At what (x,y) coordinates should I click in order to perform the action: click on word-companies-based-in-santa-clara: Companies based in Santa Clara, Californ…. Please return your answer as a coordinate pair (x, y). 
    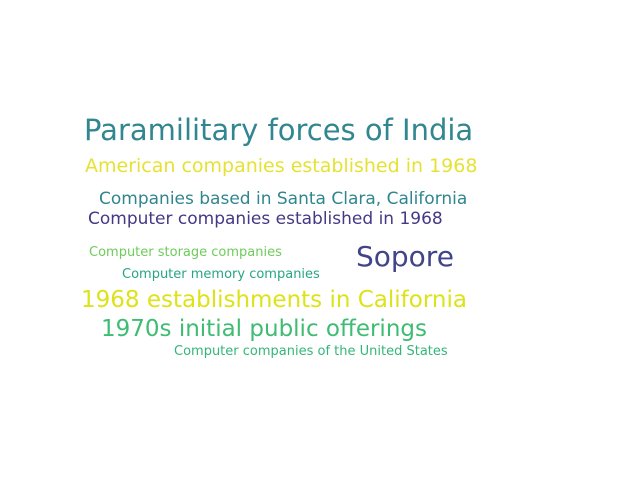
    Looking at the image, I should click on (283, 199).